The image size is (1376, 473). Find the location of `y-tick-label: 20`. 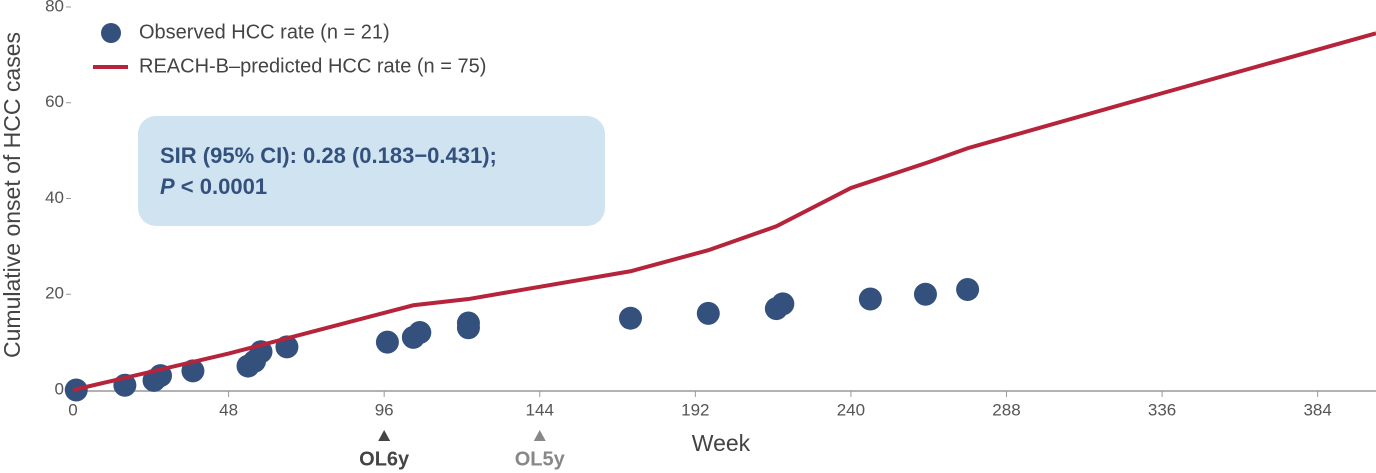

y-tick-label: 20 is located at coordinates (54, 293).